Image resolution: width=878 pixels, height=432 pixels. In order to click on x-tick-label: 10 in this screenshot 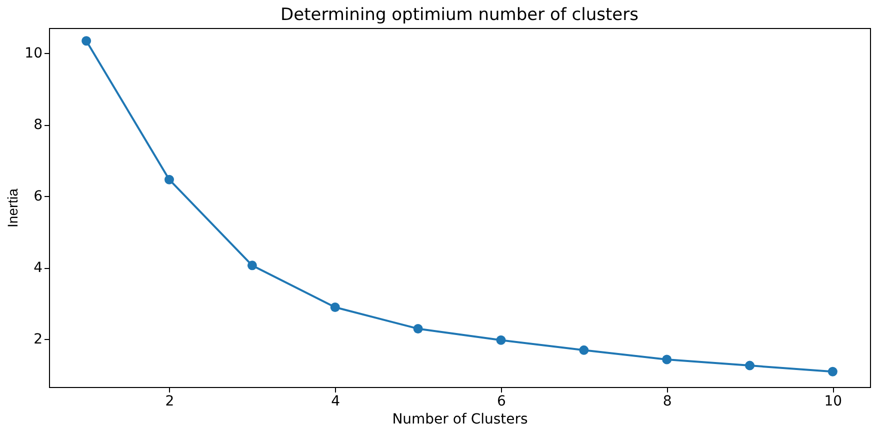, I will do `click(833, 402)`.